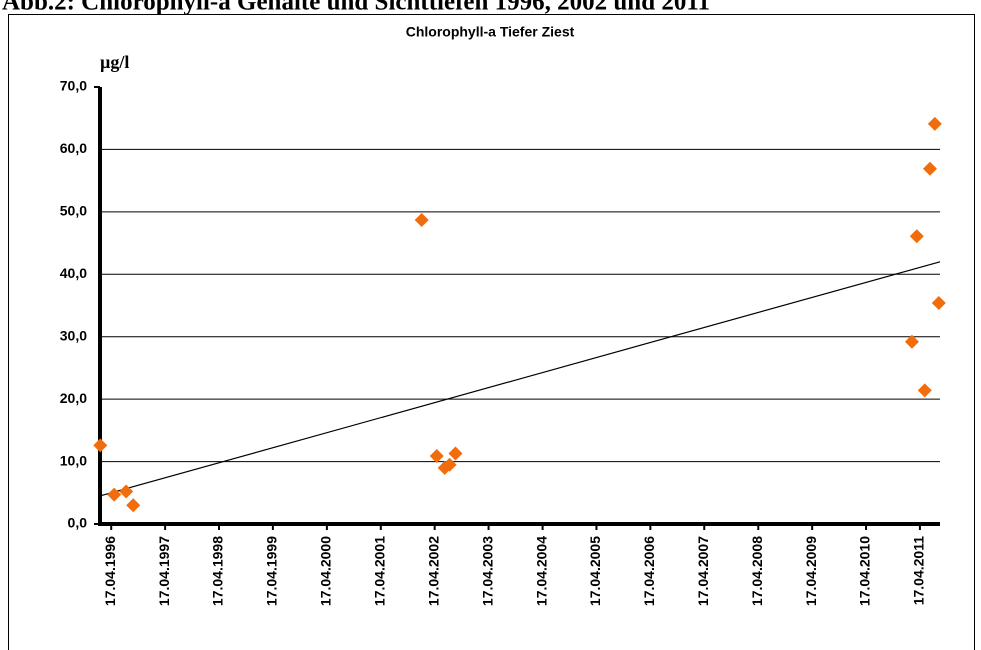  I want to click on y-tick-label: 20,0, so click(73, 398).